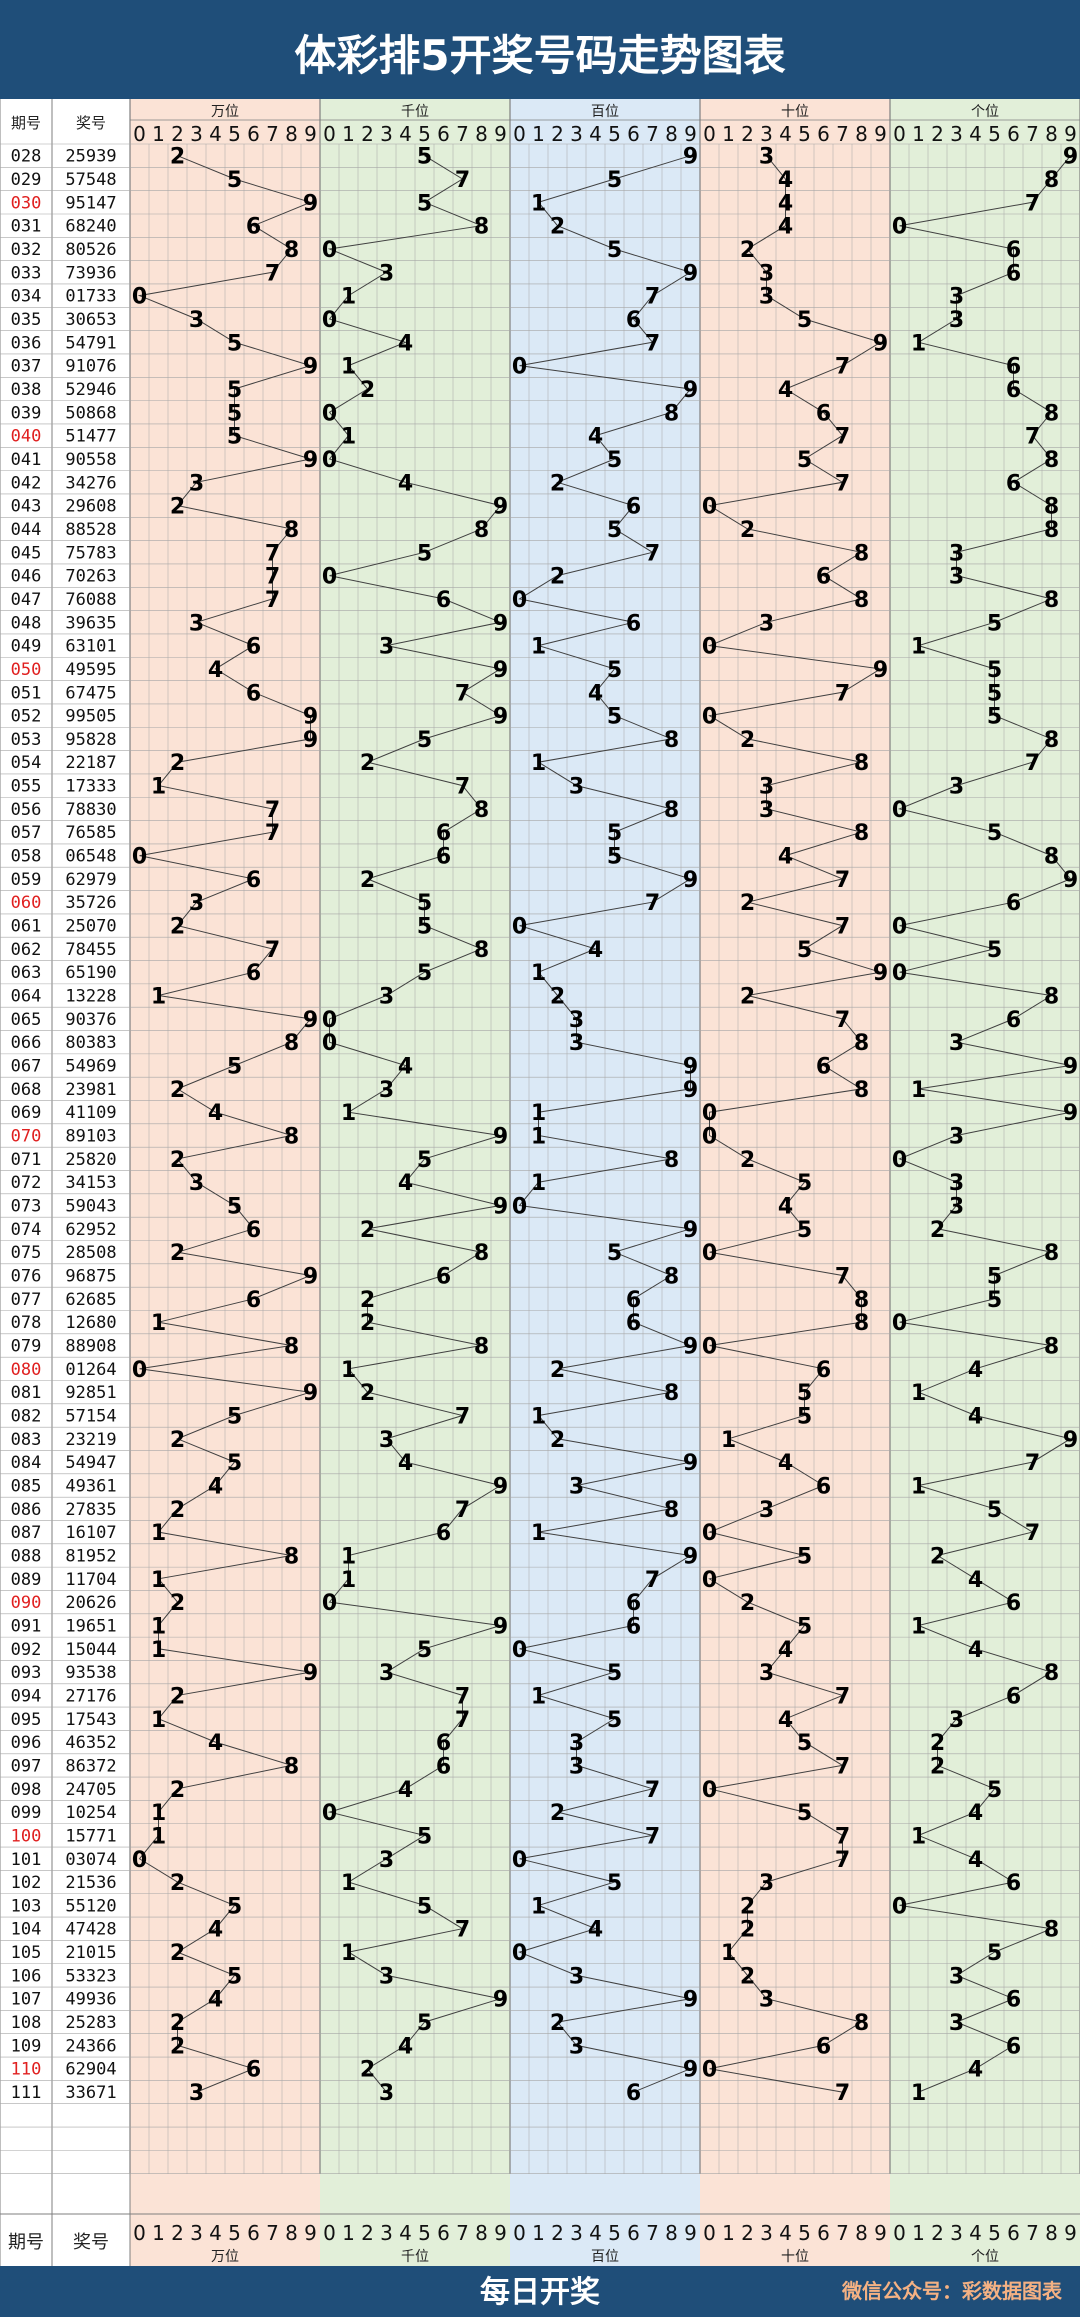 Image resolution: width=1080 pixels, height=2317 pixels. Describe the element at coordinates (26, 833) in the screenshot. I see `period-cell: 057` at that location.